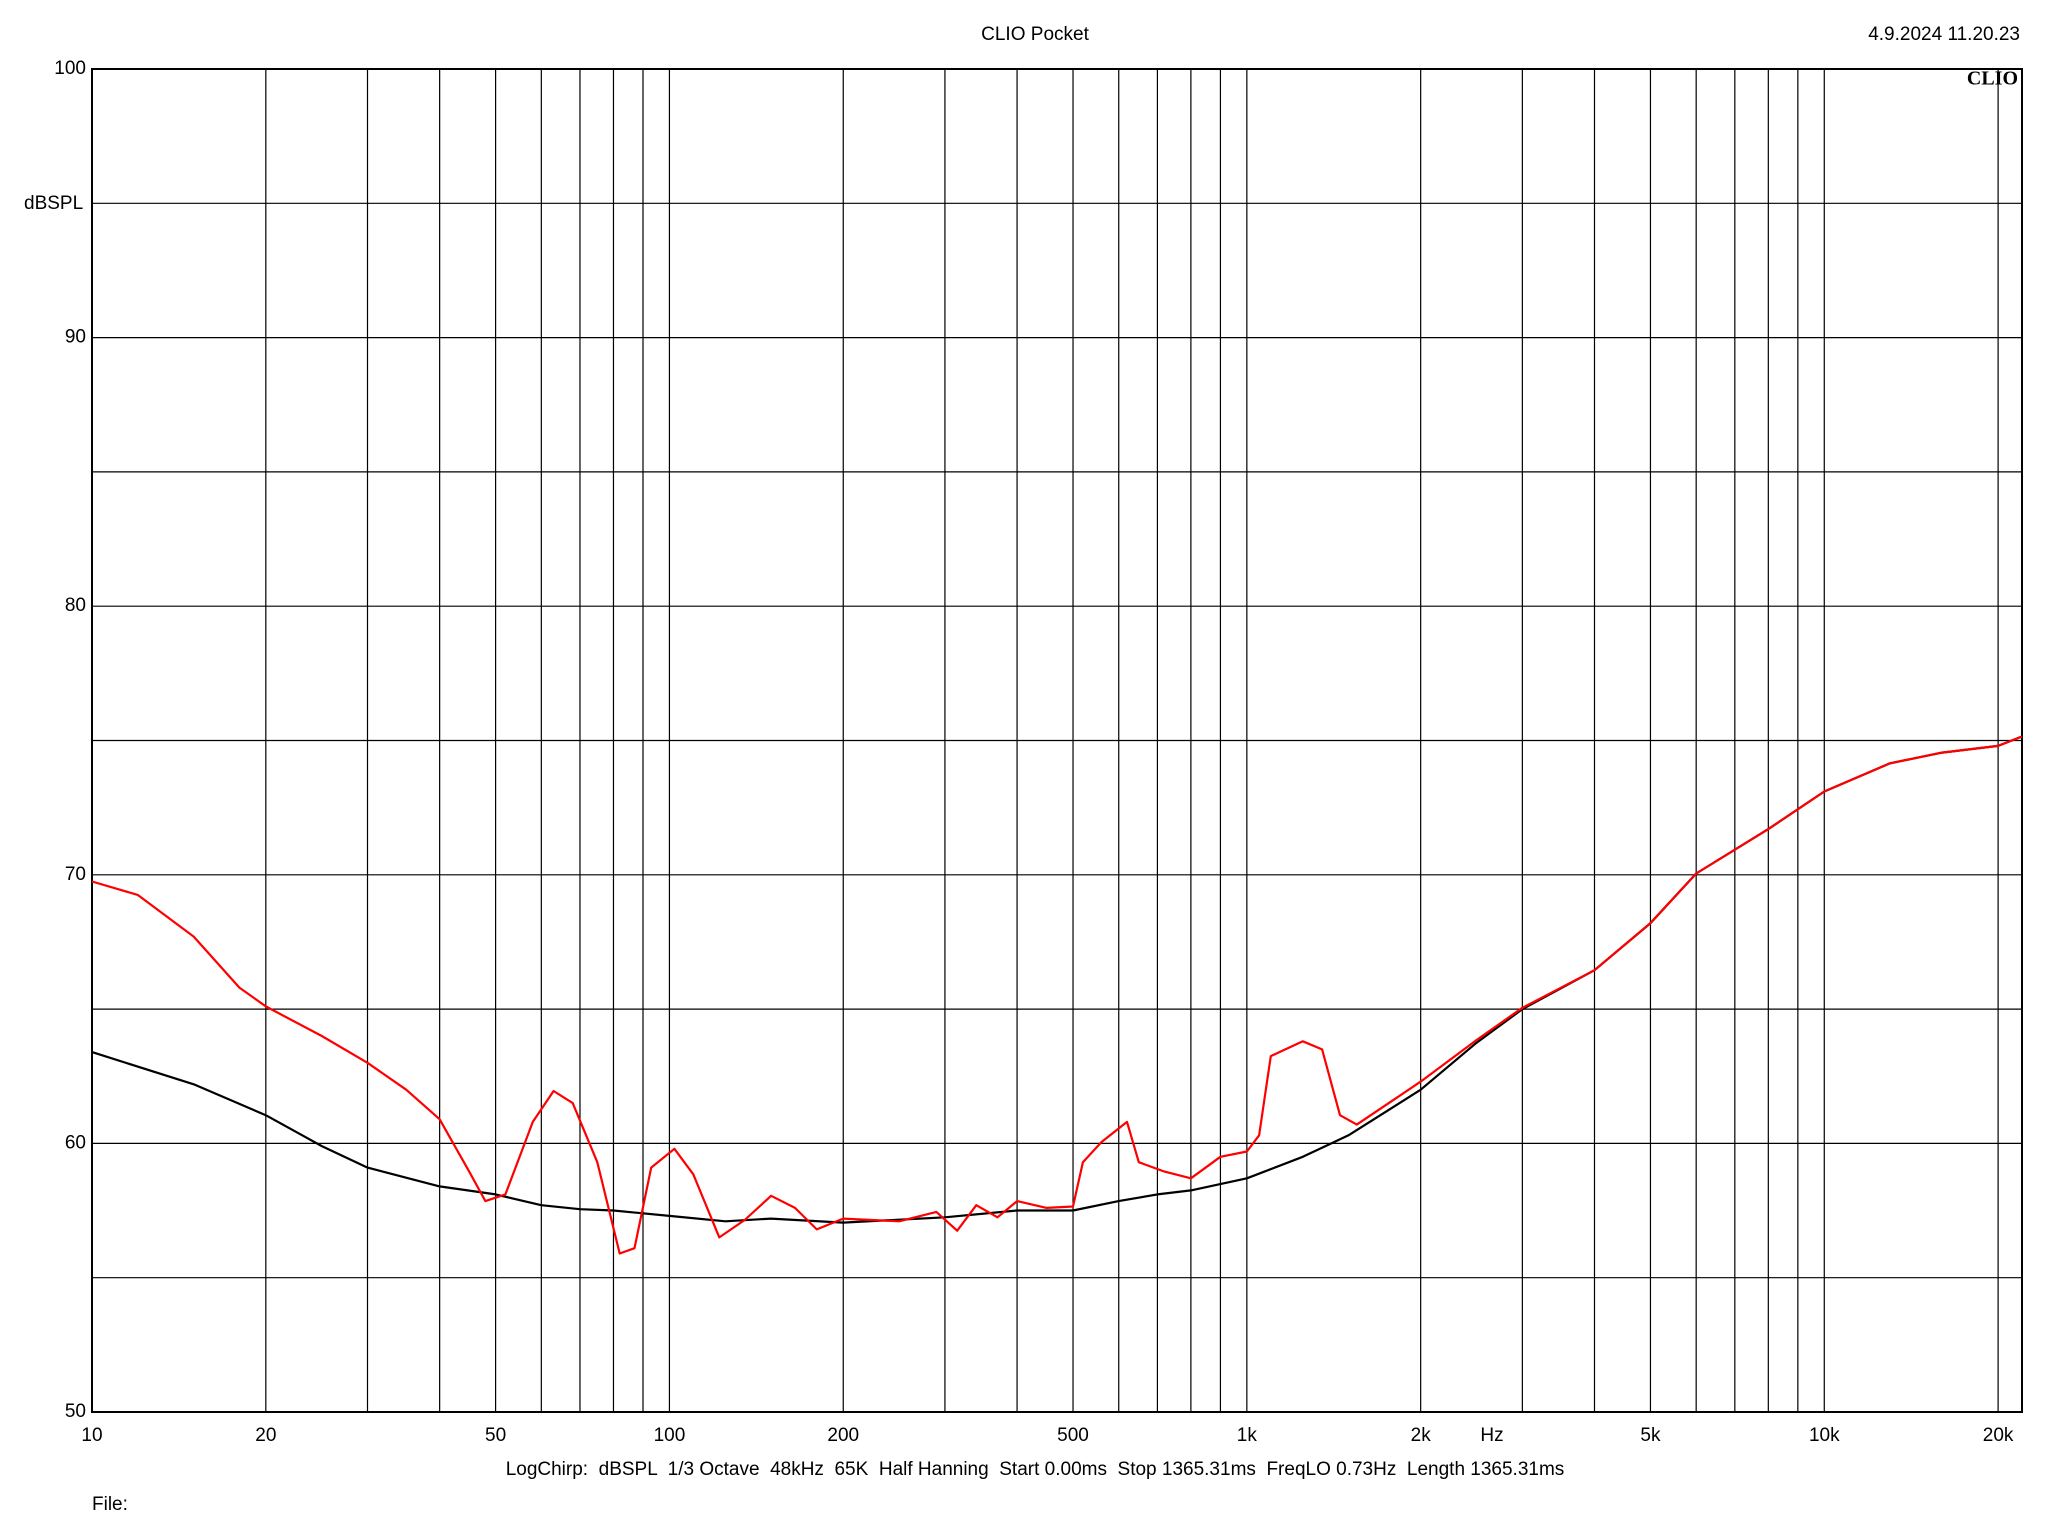  I want to click on y-tick-label: 70, so click(75, 874).